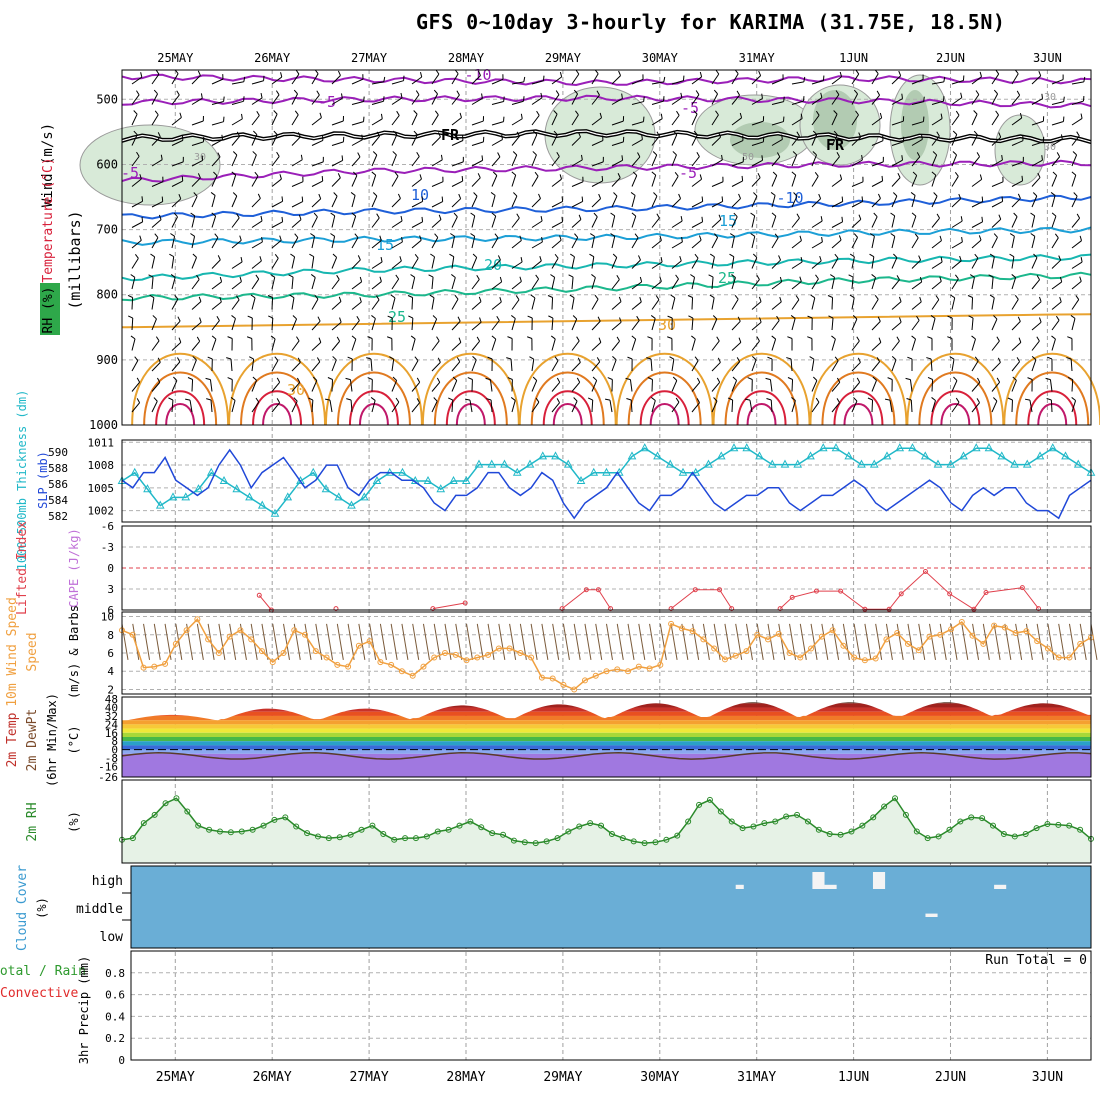  Describe the element at coordinates (761, 389) in the screenshot. I see `diurnal-contour` at that location.